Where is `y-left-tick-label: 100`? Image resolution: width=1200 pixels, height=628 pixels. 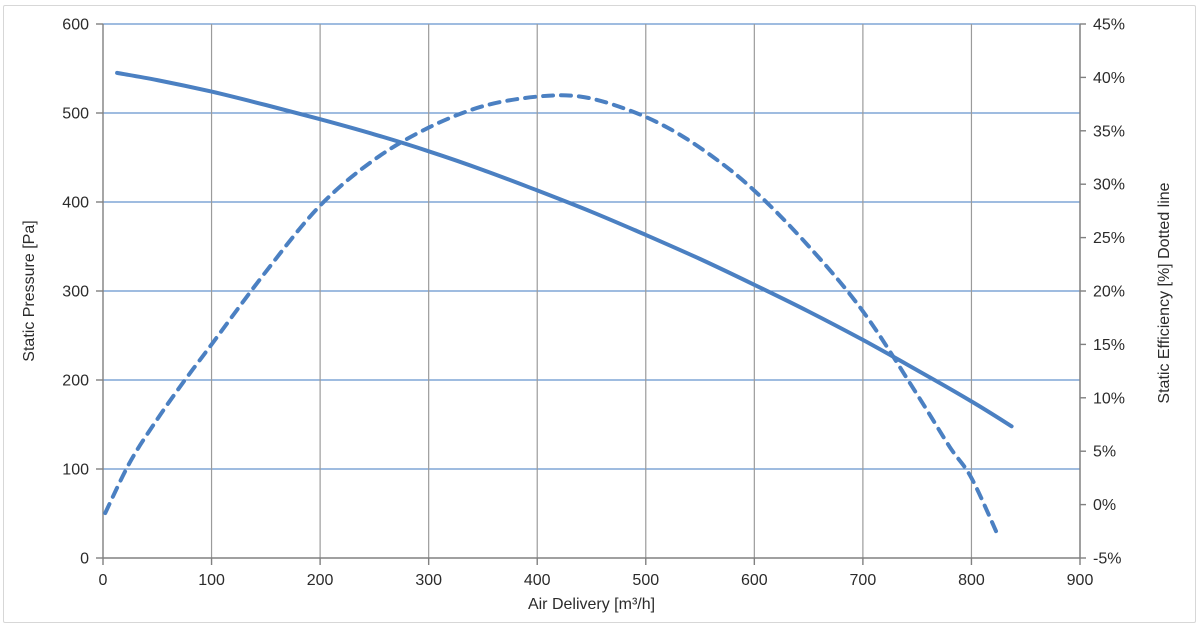 y-left-tick-label: 100 is located at coordinates (75, 470).